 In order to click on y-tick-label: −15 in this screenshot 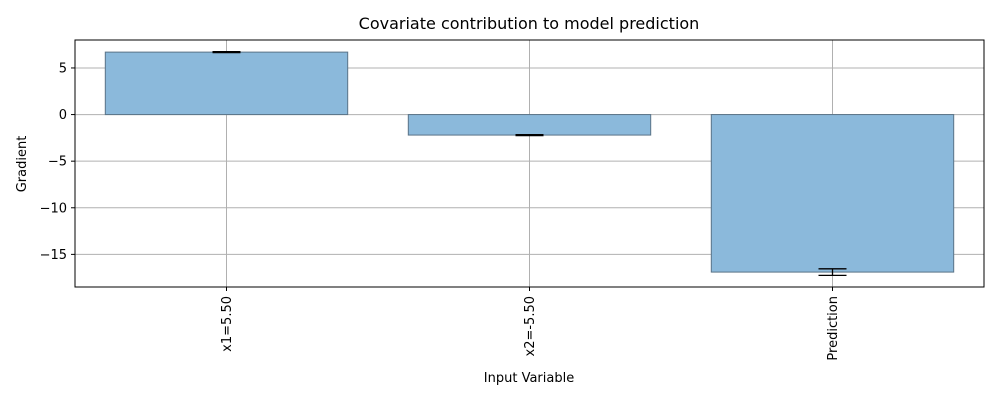, I will do `click(53, 255)`.